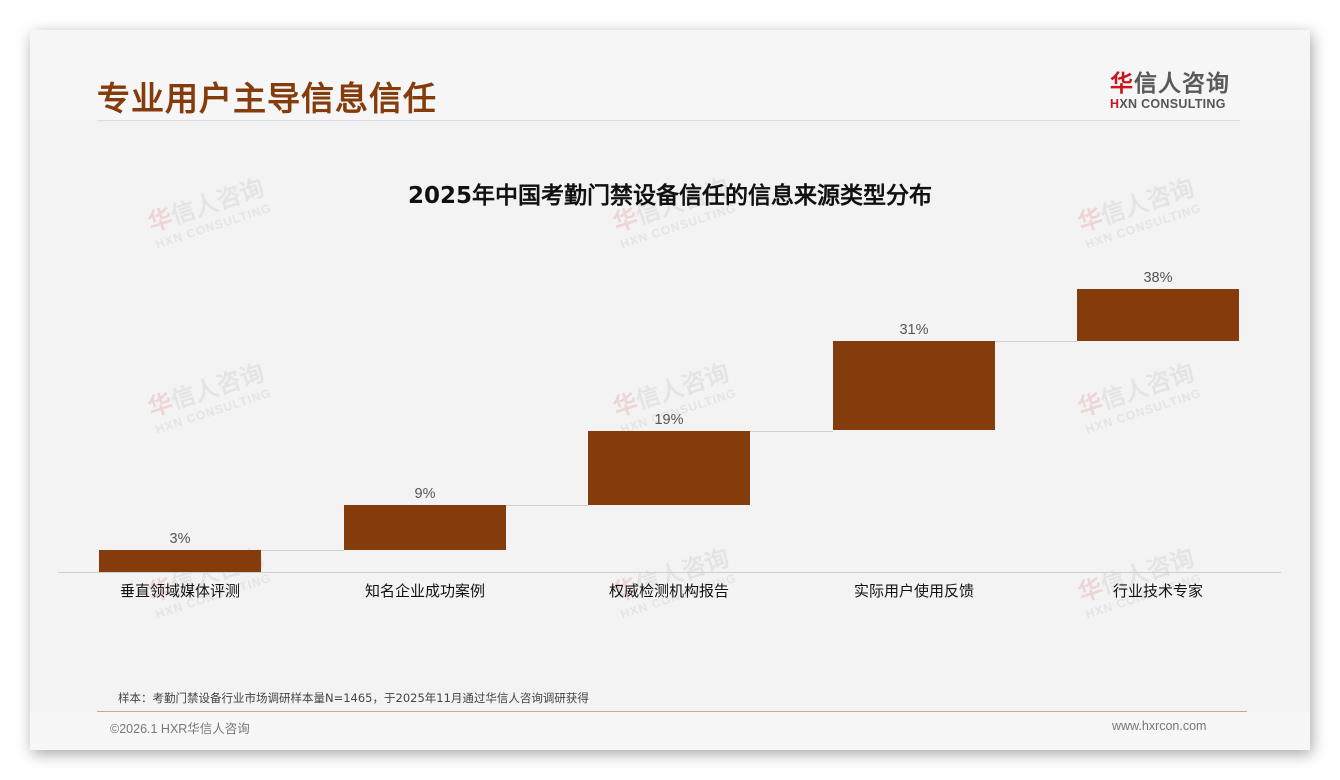 The width and height of the screenshot is (1340, 780). I want to click on footer-band, so click(670, 731).